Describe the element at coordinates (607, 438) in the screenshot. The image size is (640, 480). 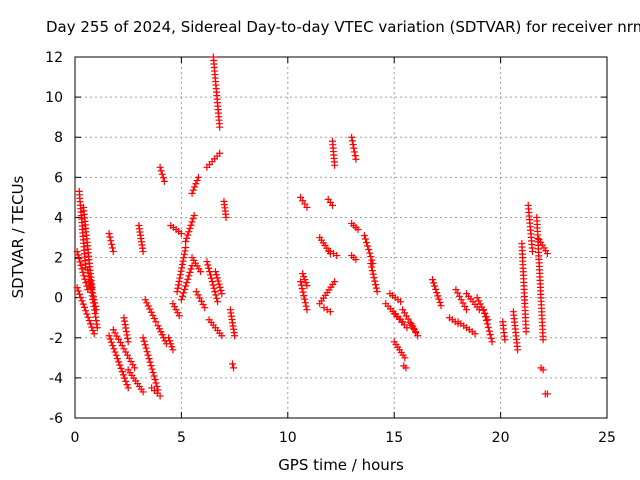
I see `x-tick-label: 25` at that location.